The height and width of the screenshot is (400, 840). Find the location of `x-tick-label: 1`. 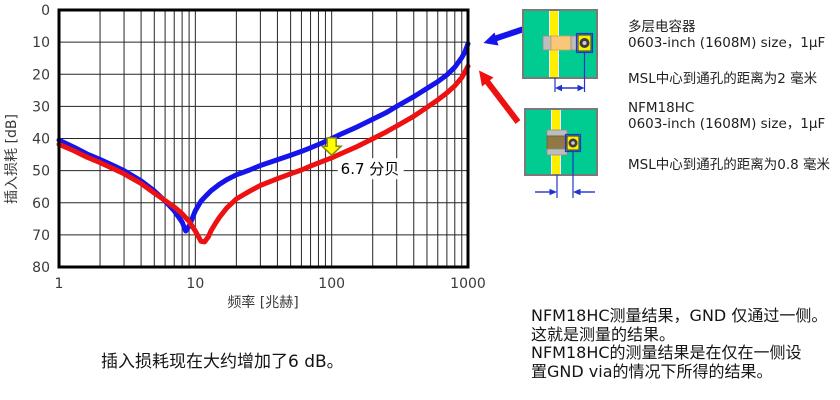

x-tick-label: 1 is located at coordinates (59, 284).